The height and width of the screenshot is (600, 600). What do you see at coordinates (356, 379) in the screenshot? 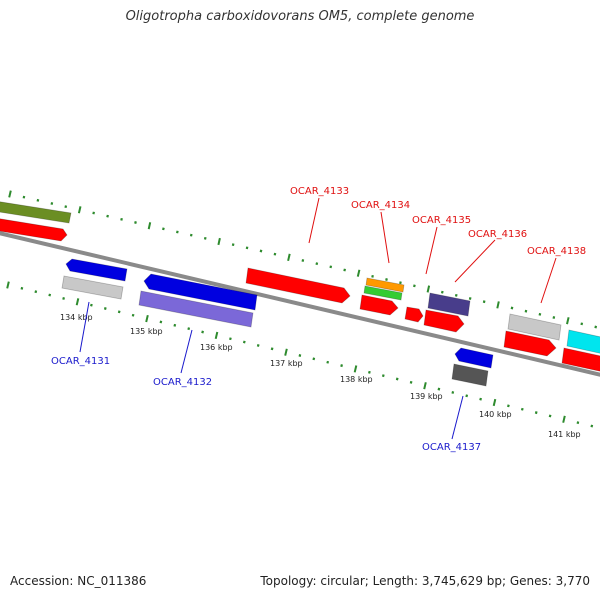
I see `ruler-label: 138 kbp` at bounding box center [356, 379].